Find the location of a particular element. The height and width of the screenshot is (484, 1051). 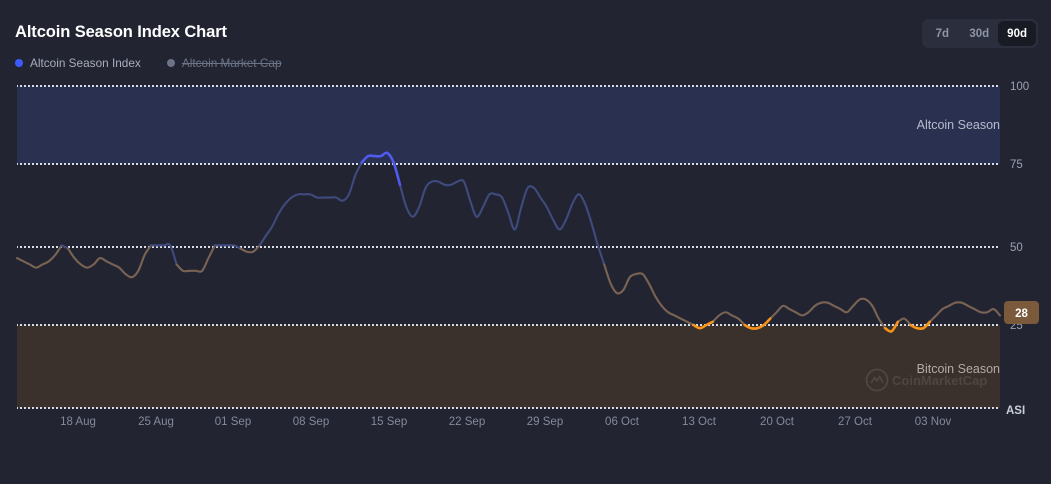

current-value-badge-text: 28 is located at coordinates (1021, 314).